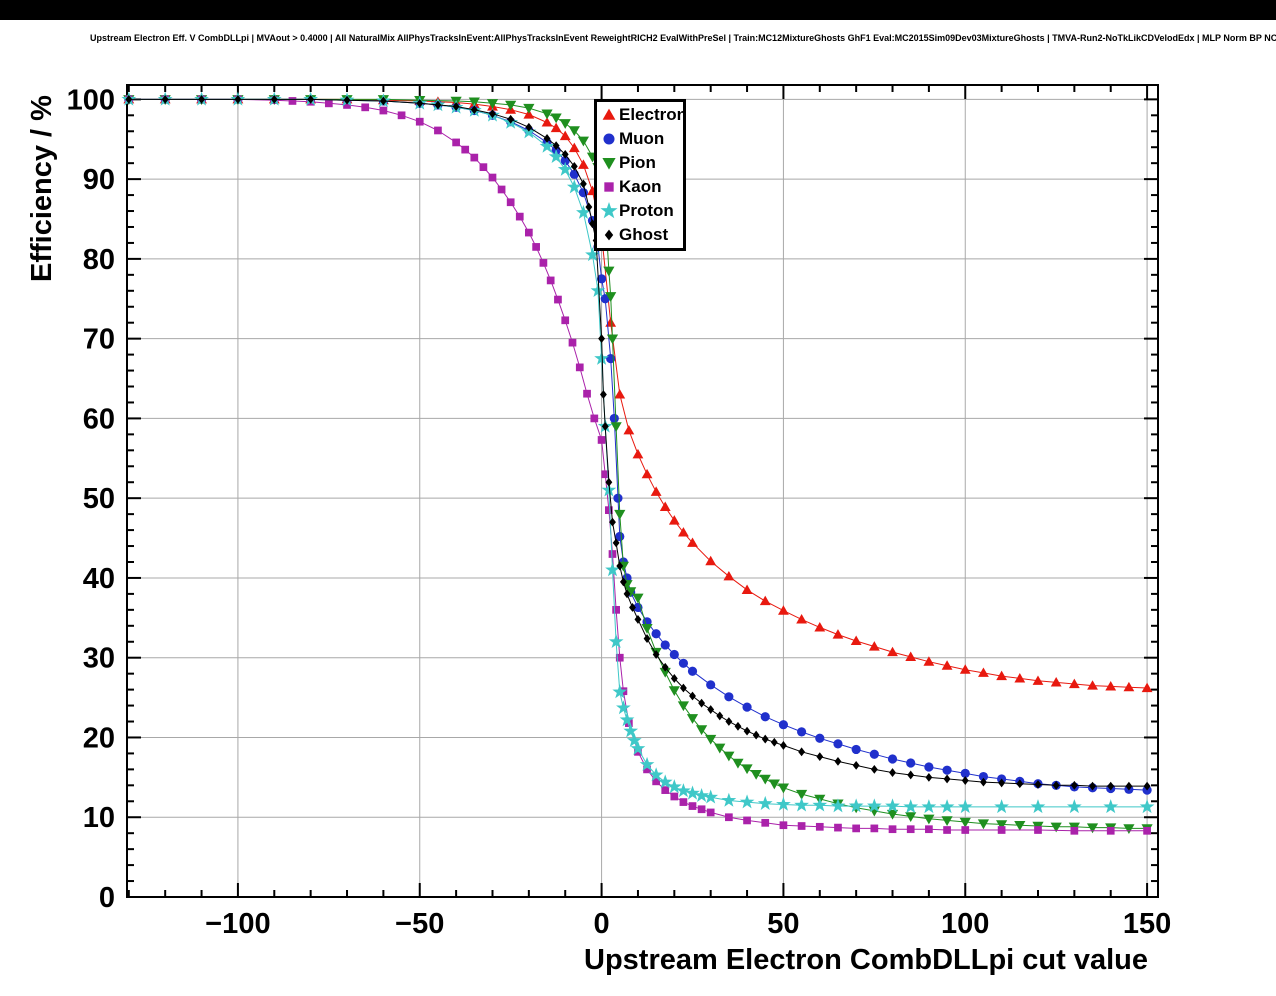 The image size is (1276, 996). I want to click on electron-marker-icon, so click(609, 115).